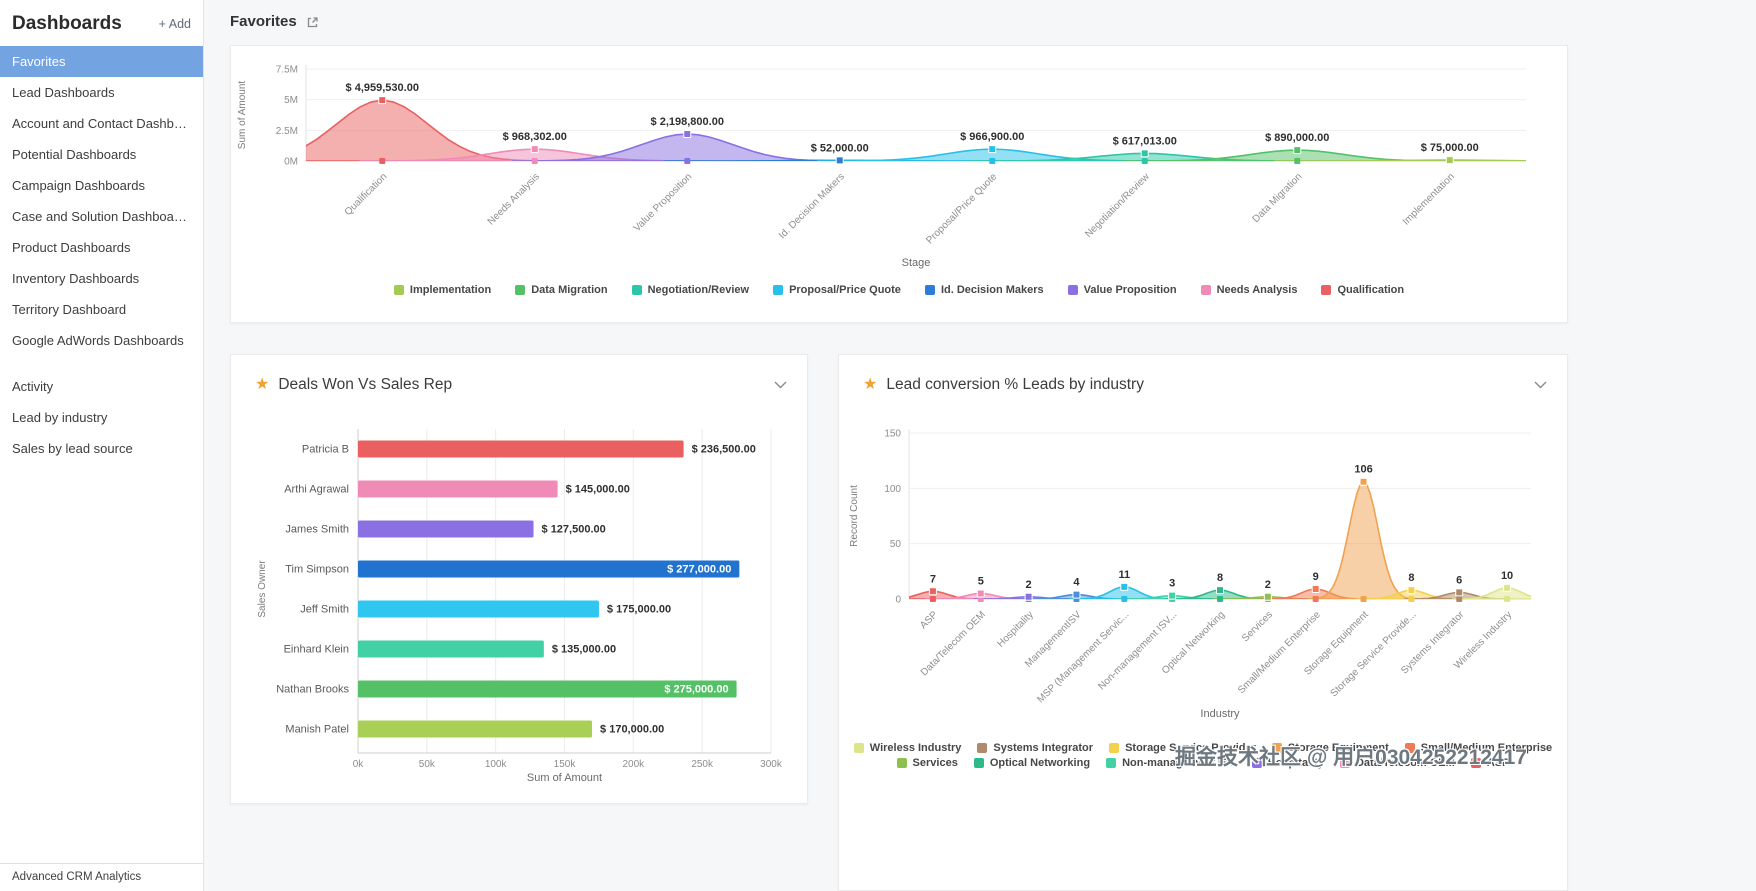 This screenshot has height=891, width=1756. I want to click on sidebar-title: Dashboards, so click(67, 23).